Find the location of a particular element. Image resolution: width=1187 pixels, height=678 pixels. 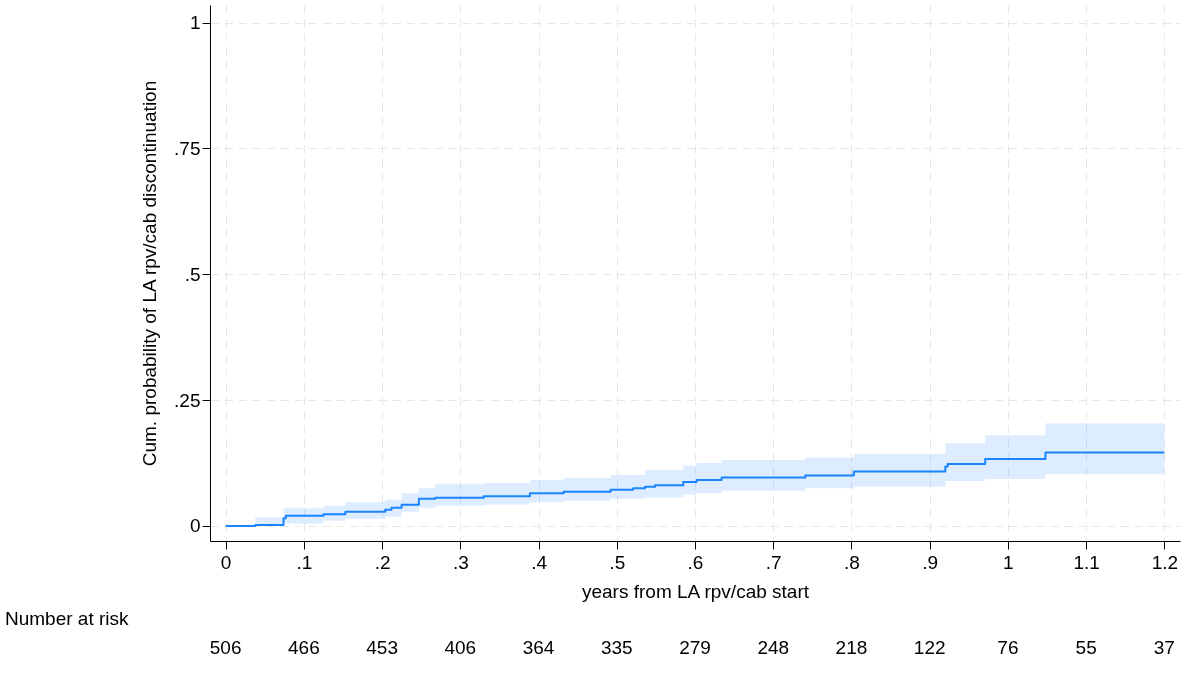

text: 466 is located at coordinates (304, 647).